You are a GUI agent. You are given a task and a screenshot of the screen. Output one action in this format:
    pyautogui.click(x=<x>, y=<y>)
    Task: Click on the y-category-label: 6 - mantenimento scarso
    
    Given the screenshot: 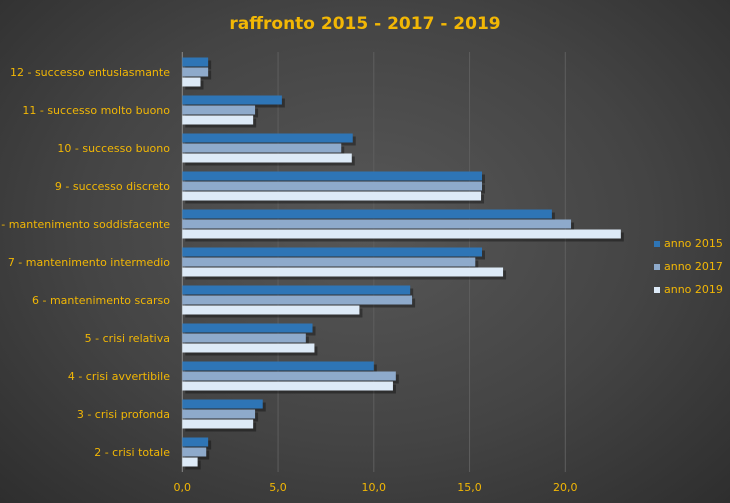 What is the action you would take?
    pyautogui.click(x=101, y=300)
    